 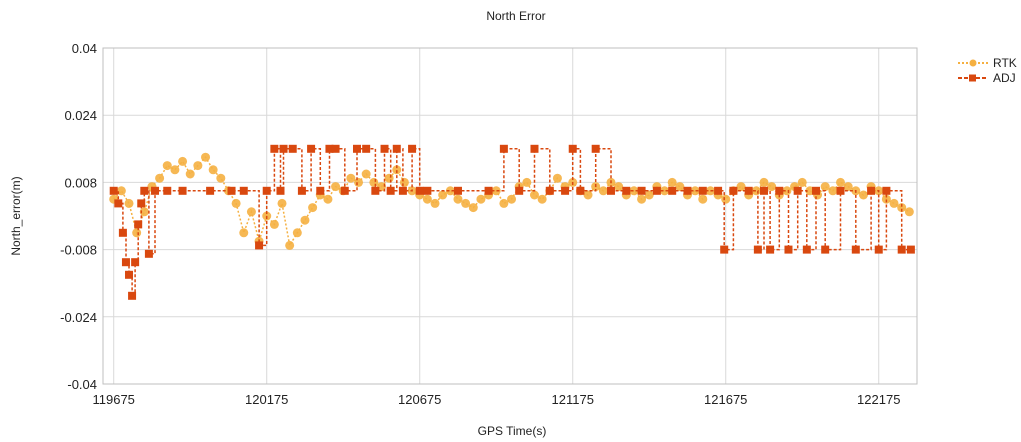 What do you see at coordinates (1004, 78) in the screenshot?
I see `legend-label: ADJ` at bounding box center [1004, 78].